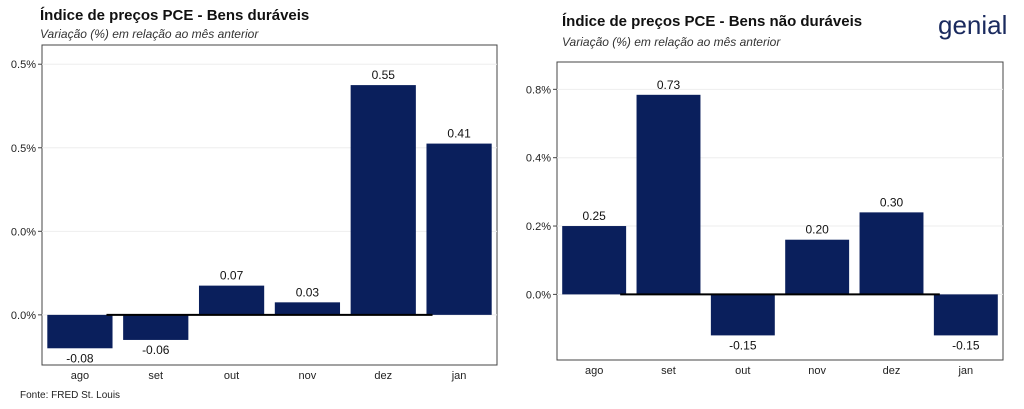 This screenshot has width=1024, height=409. I want to click on y-tick-label: 0.4%, so click(538, 159).